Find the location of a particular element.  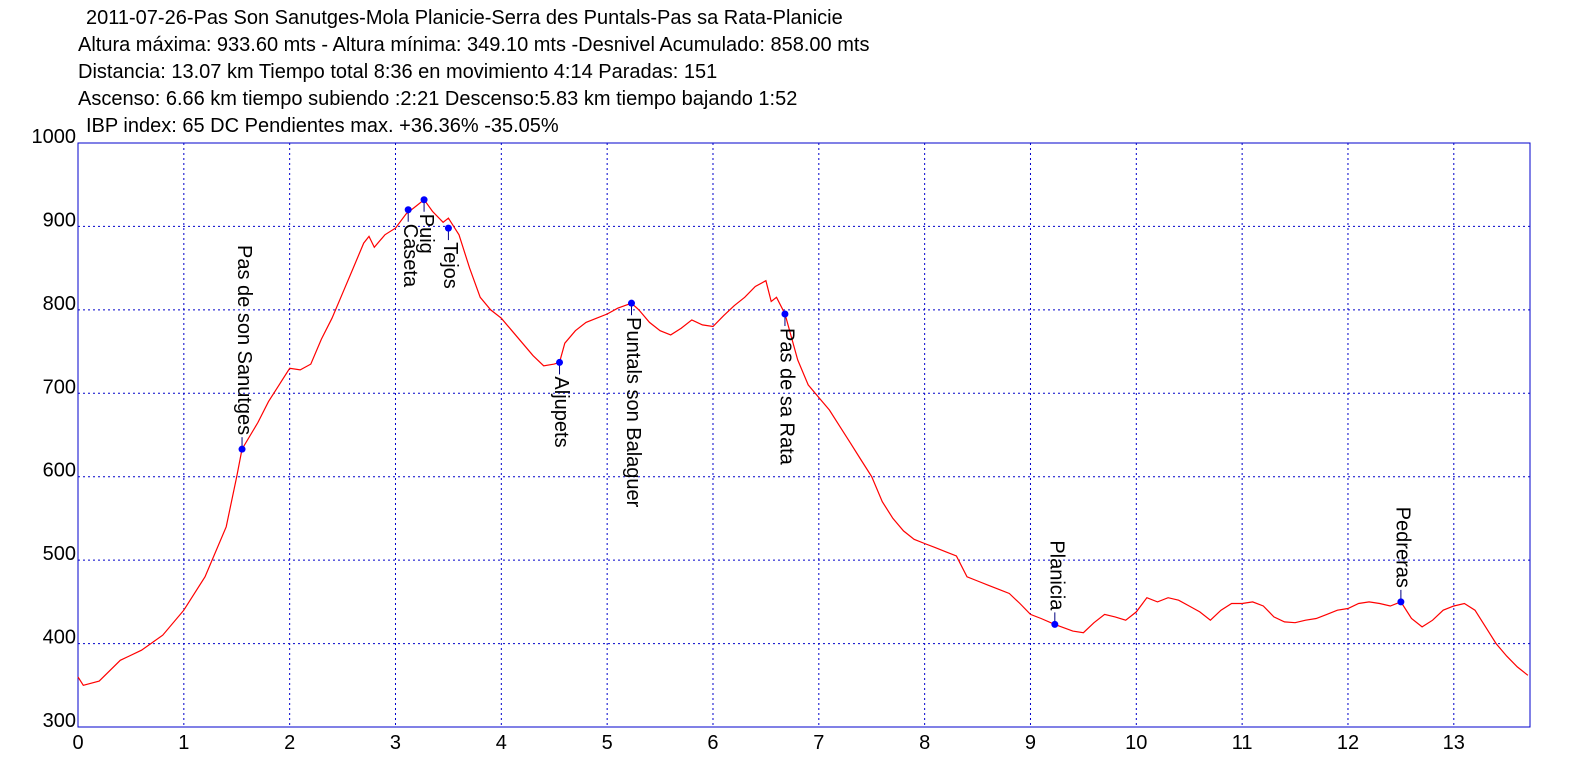

annotation-label: Pas de sa Rata is located at coordinates (787, 397).